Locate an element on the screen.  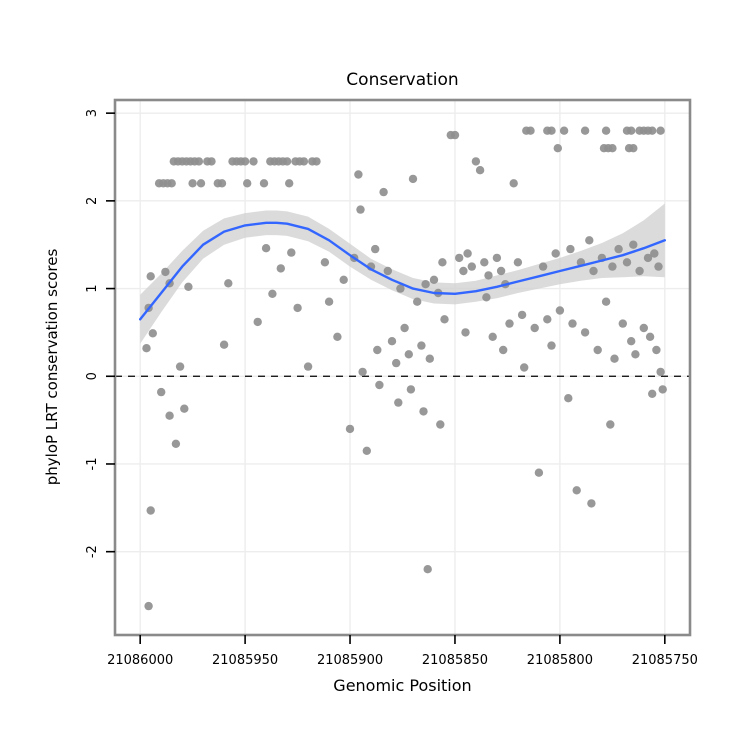
x-tick-label: 21085900 is located at coordinates (350, 660).